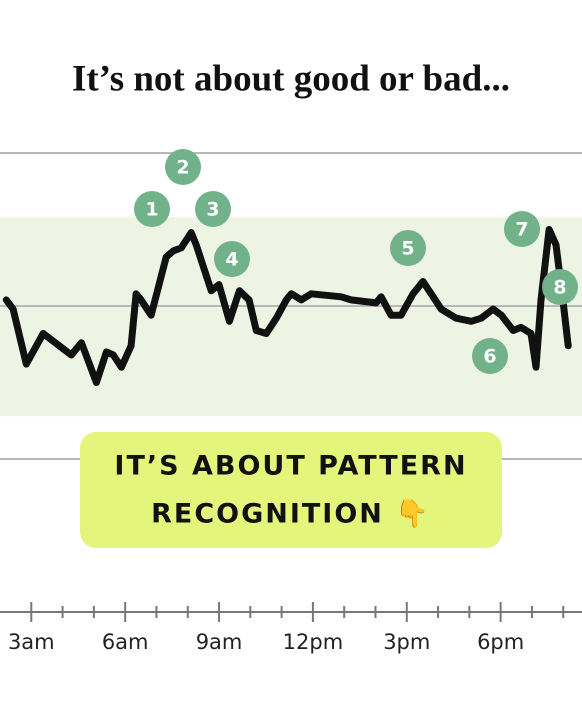  I want to click on marker-label: 8, so click(559, 288).